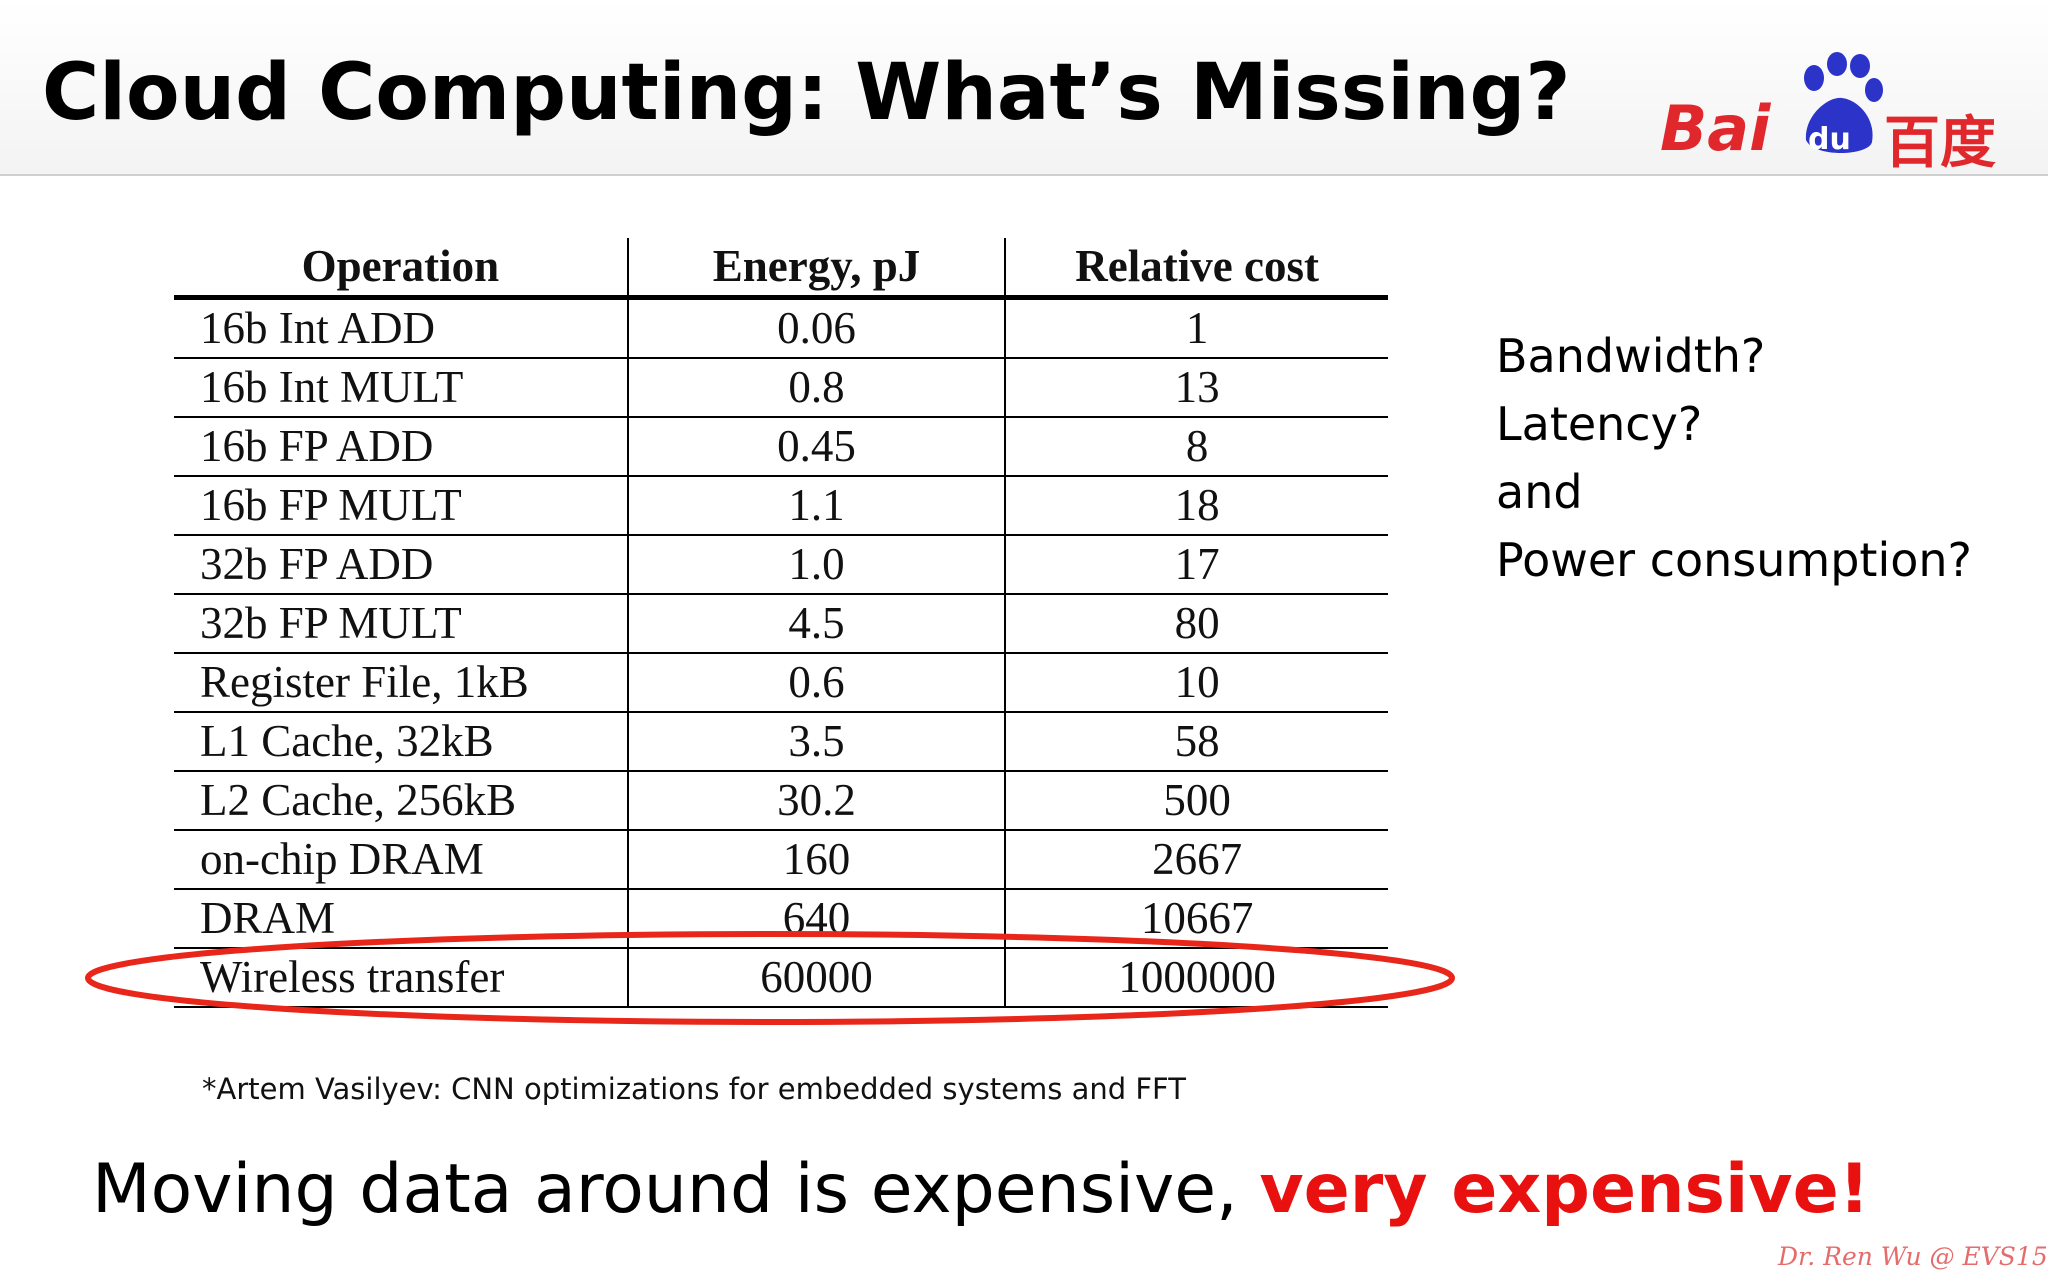  What do you see at coordinates (401, 801) in the screenshot?
I see `operation-cell: L2 Cache, 256kB` at bounding box center [401, 801].